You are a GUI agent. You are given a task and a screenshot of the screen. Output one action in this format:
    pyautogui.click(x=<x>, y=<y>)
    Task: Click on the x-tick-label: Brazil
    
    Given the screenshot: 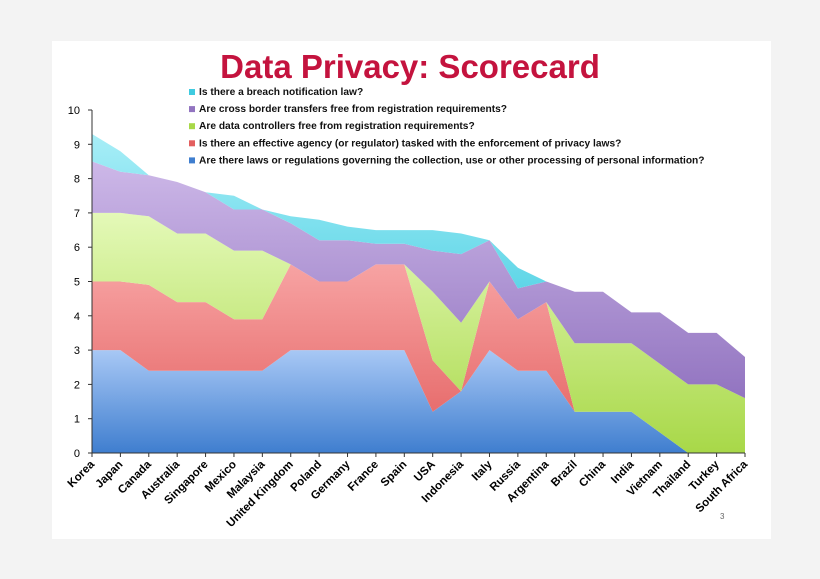 What is the action you would take?
    pyautogui.click(x=564, y=474)
    